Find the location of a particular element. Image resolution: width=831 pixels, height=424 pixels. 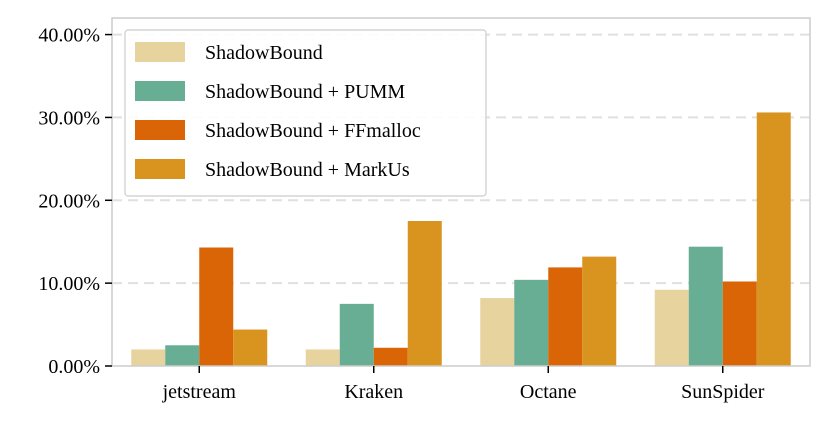

y-tick-label: 30.00% is located at coordinates (69, 118).